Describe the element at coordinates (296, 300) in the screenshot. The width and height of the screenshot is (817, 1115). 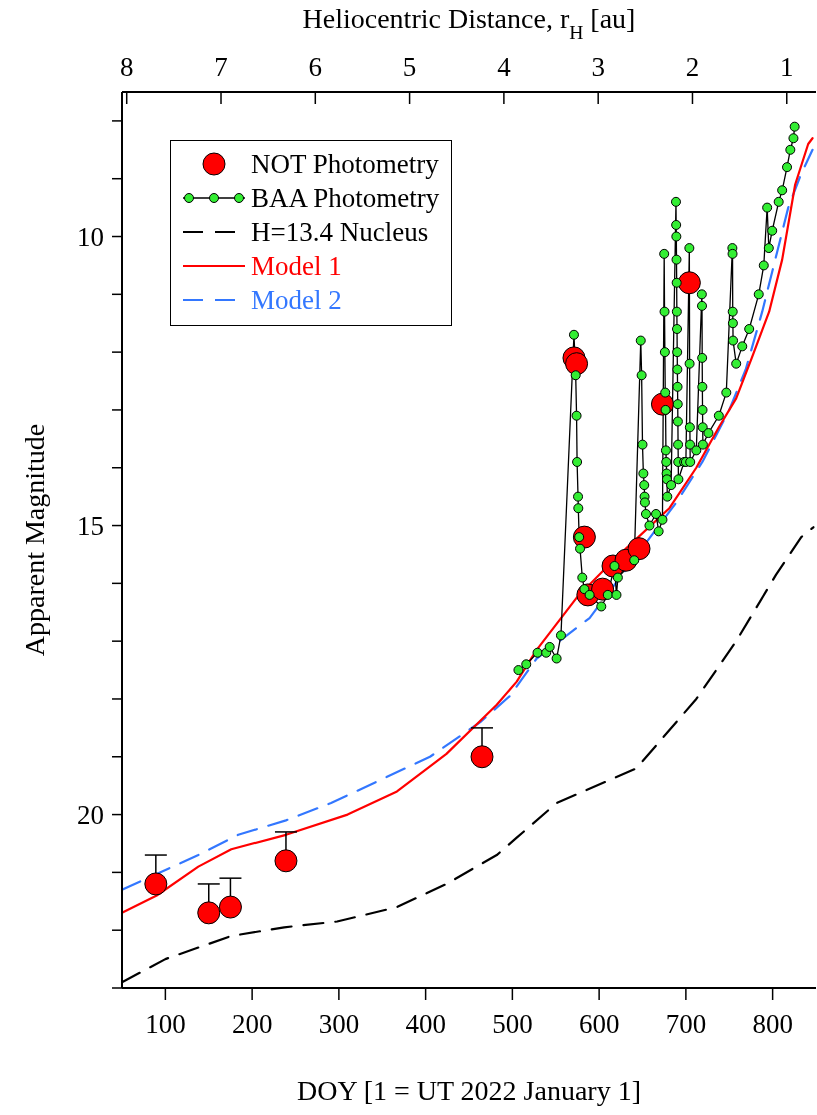
I see `legend-label: Model 2` at that location.